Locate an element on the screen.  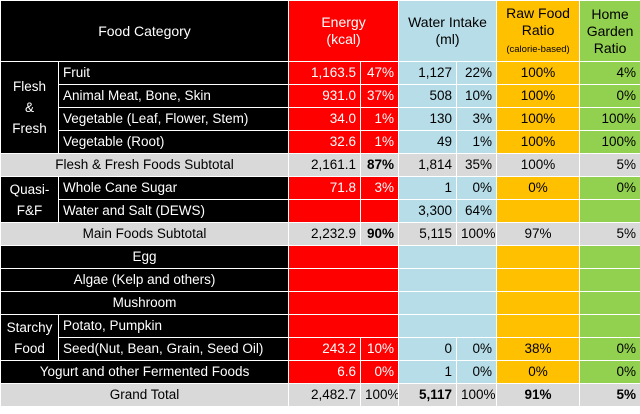
water-value: 0 is located at coordinates (428, 349).